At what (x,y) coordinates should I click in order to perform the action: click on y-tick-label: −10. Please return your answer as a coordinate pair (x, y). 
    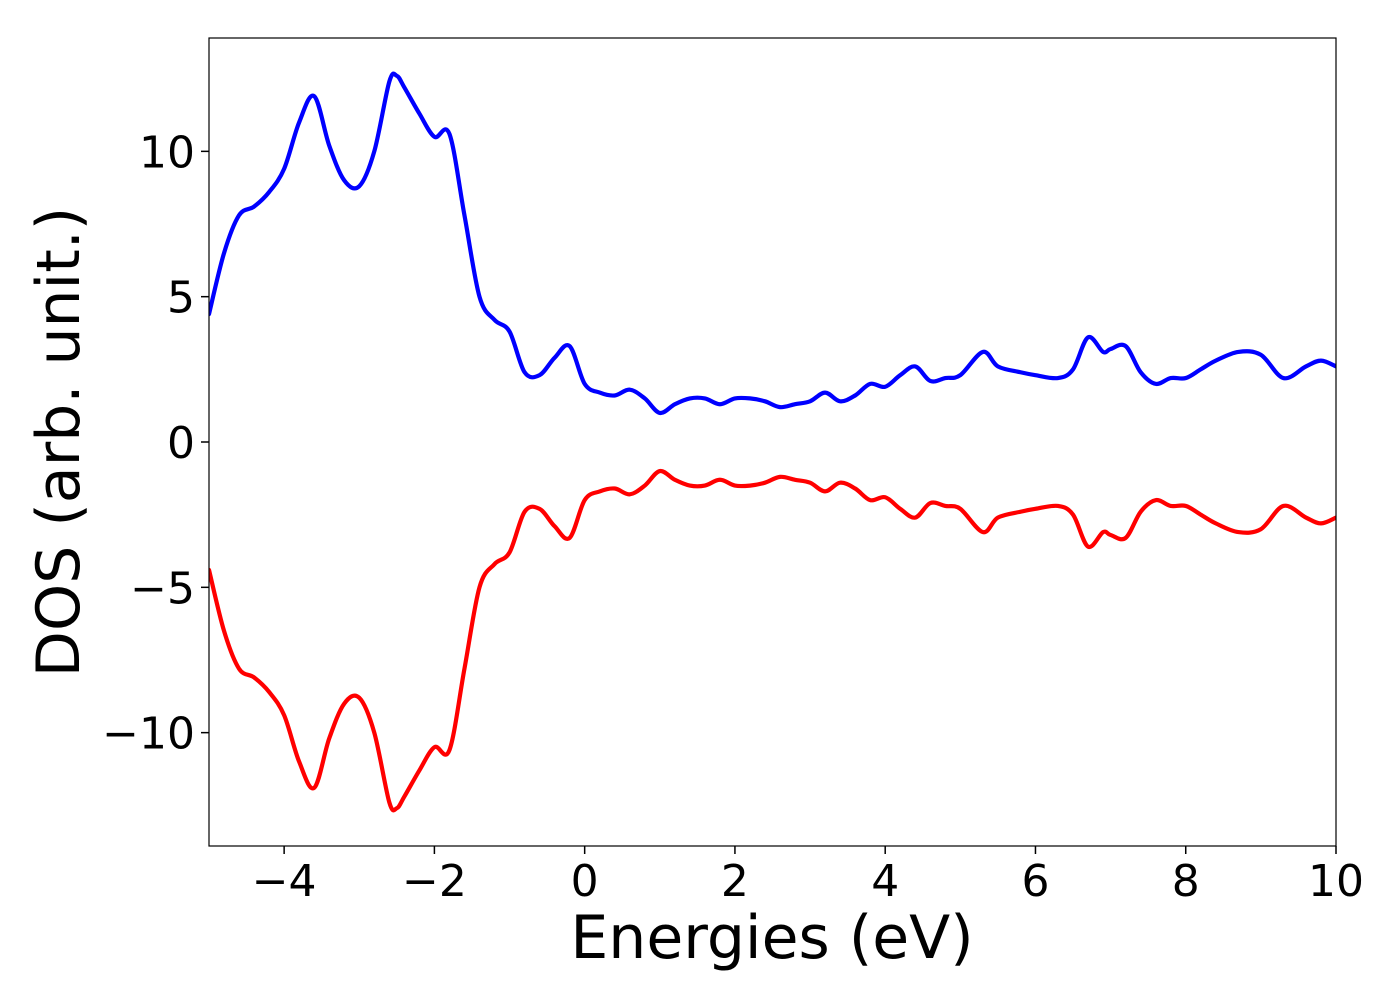
    Looking at the image, I should click on (148, 734).